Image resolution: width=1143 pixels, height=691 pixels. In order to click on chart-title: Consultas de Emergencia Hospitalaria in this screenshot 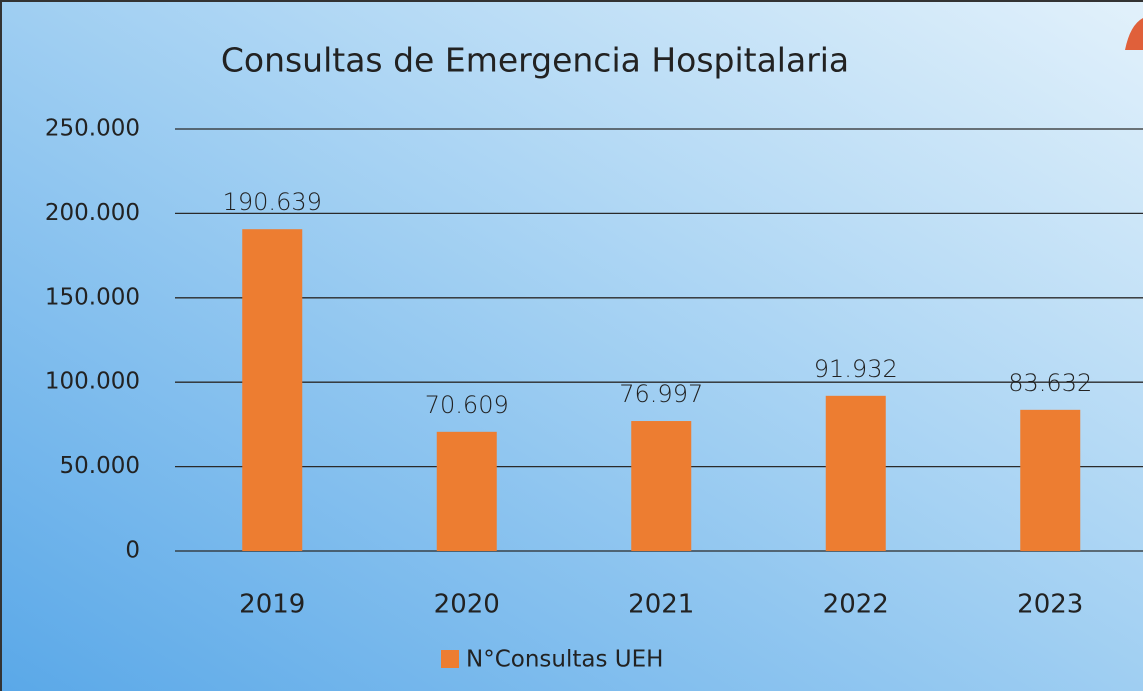, I will do `click(535, 60)`.